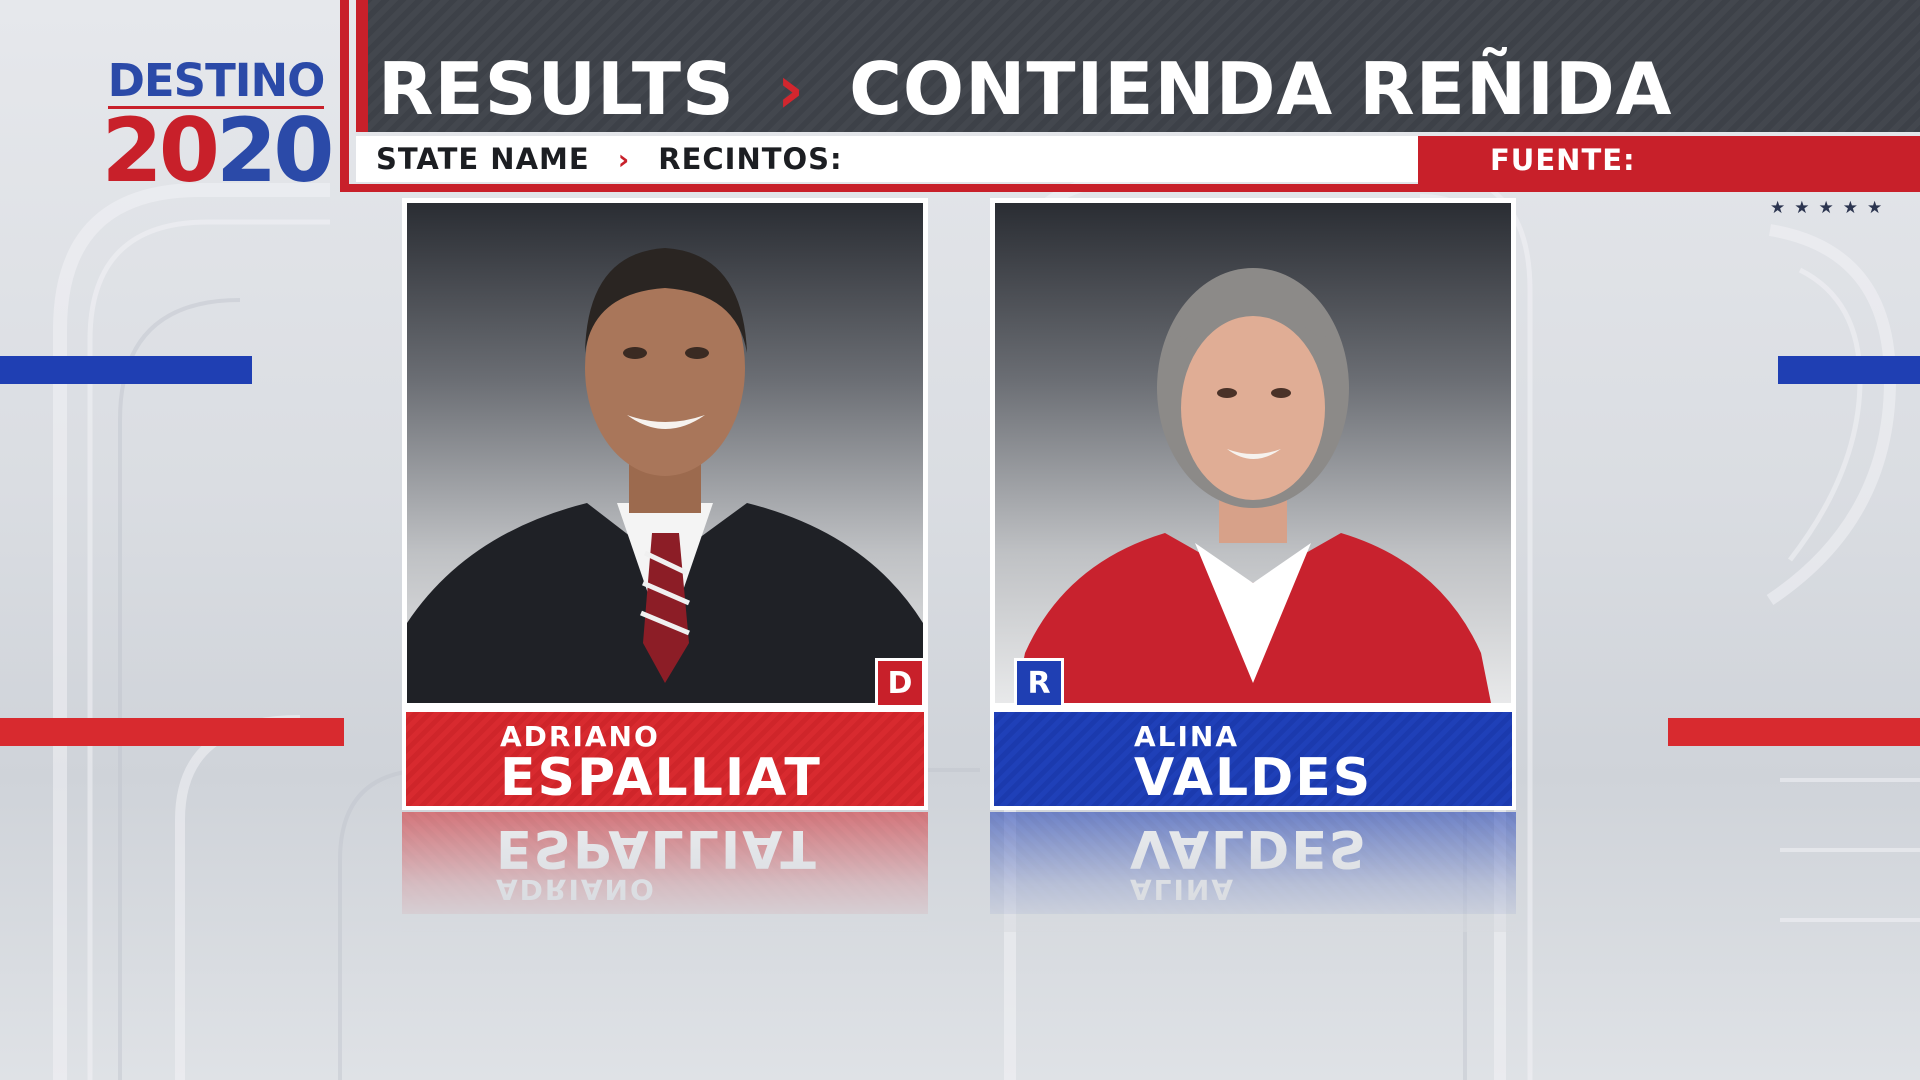 This screenshot has height=1080, width=1920. I want to click on name-plate: ADRIANO ESPALLIAT, so click(665, 759).